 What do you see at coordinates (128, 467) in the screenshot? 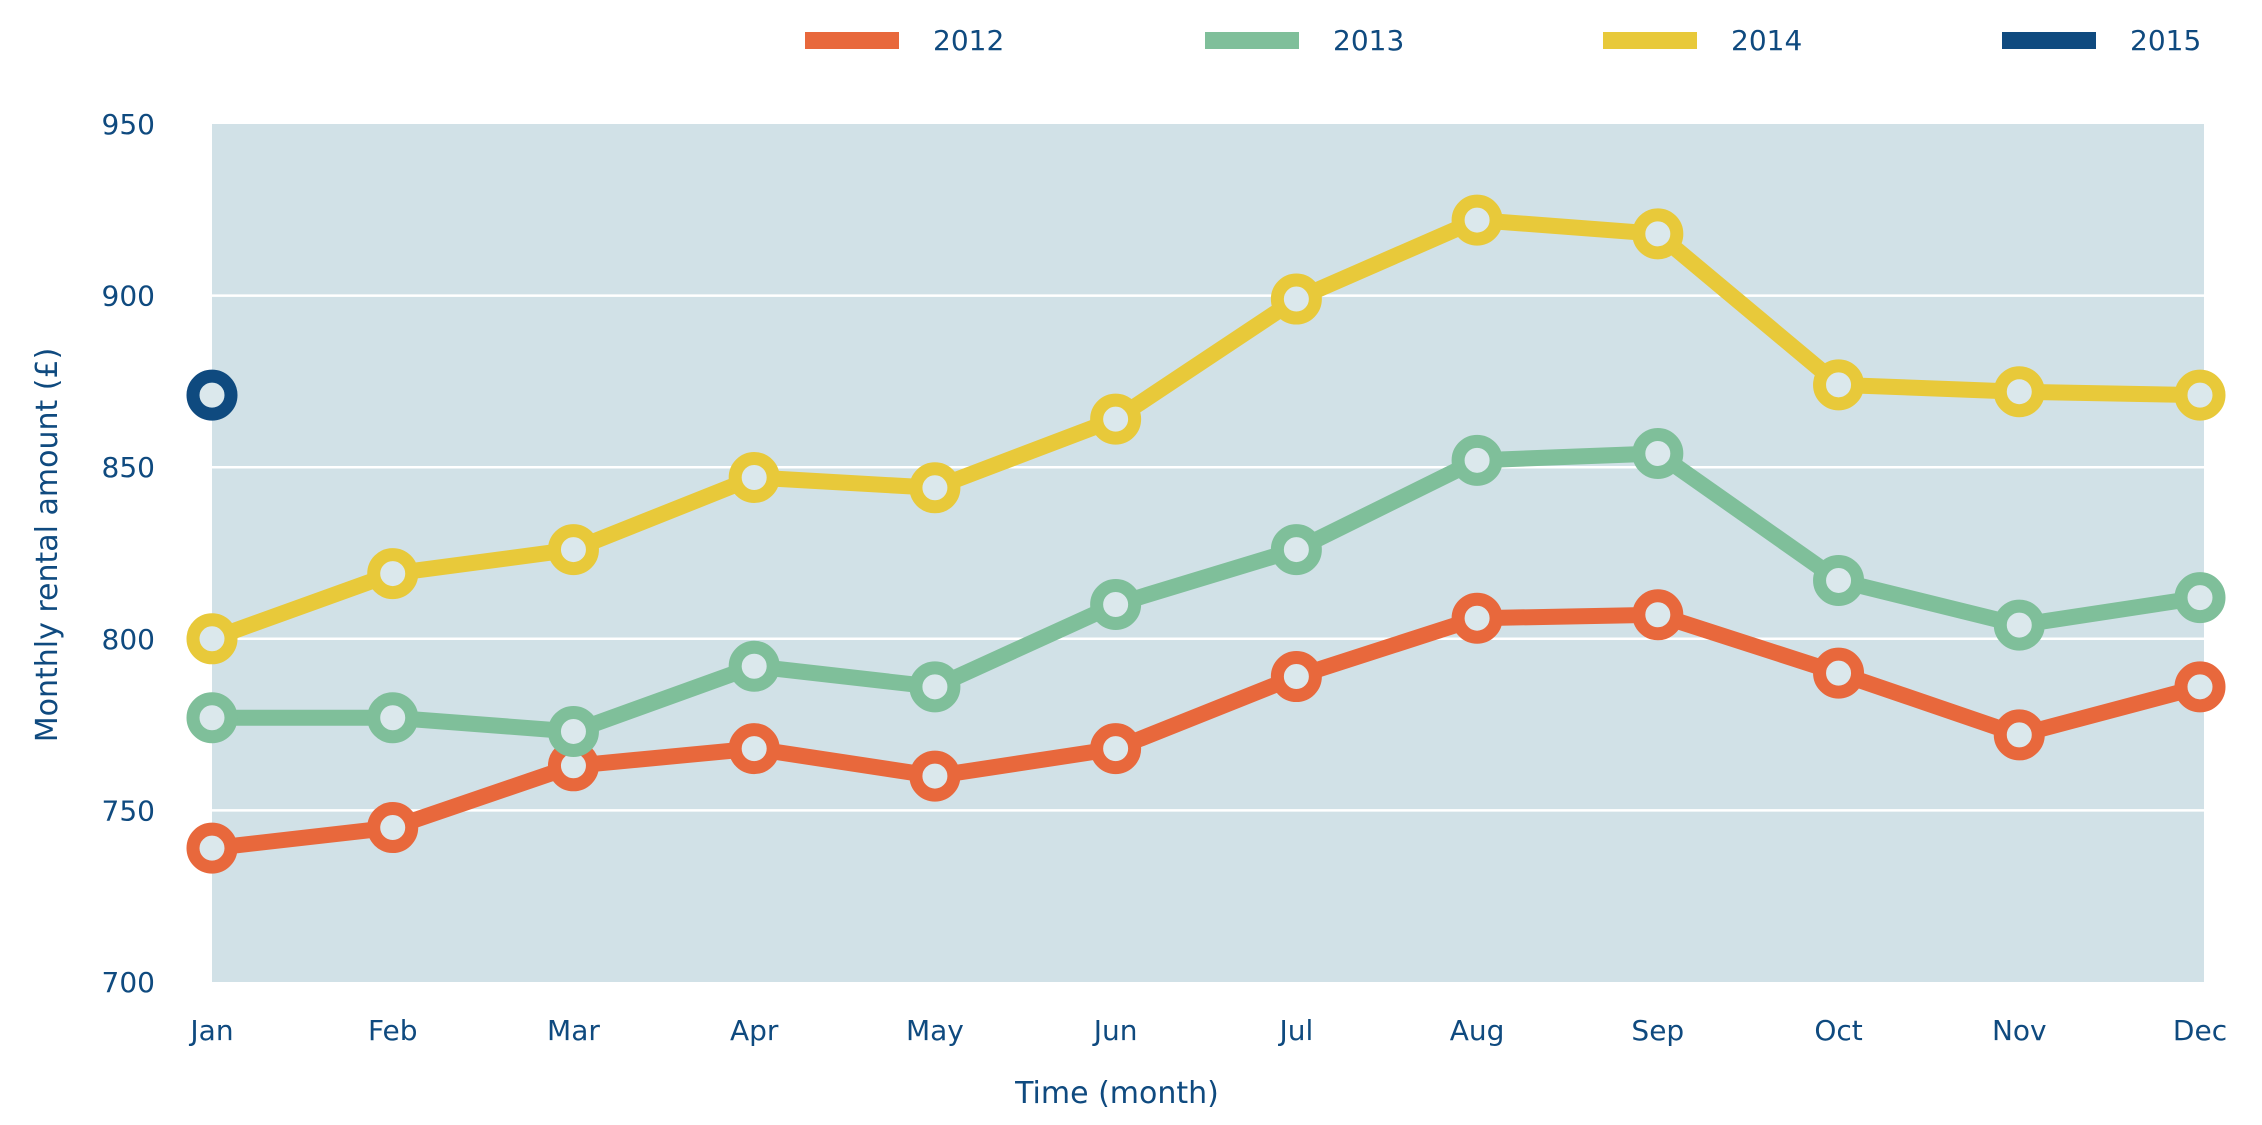
I see `y-tick-label: 850` at bounding box center [128, 467].